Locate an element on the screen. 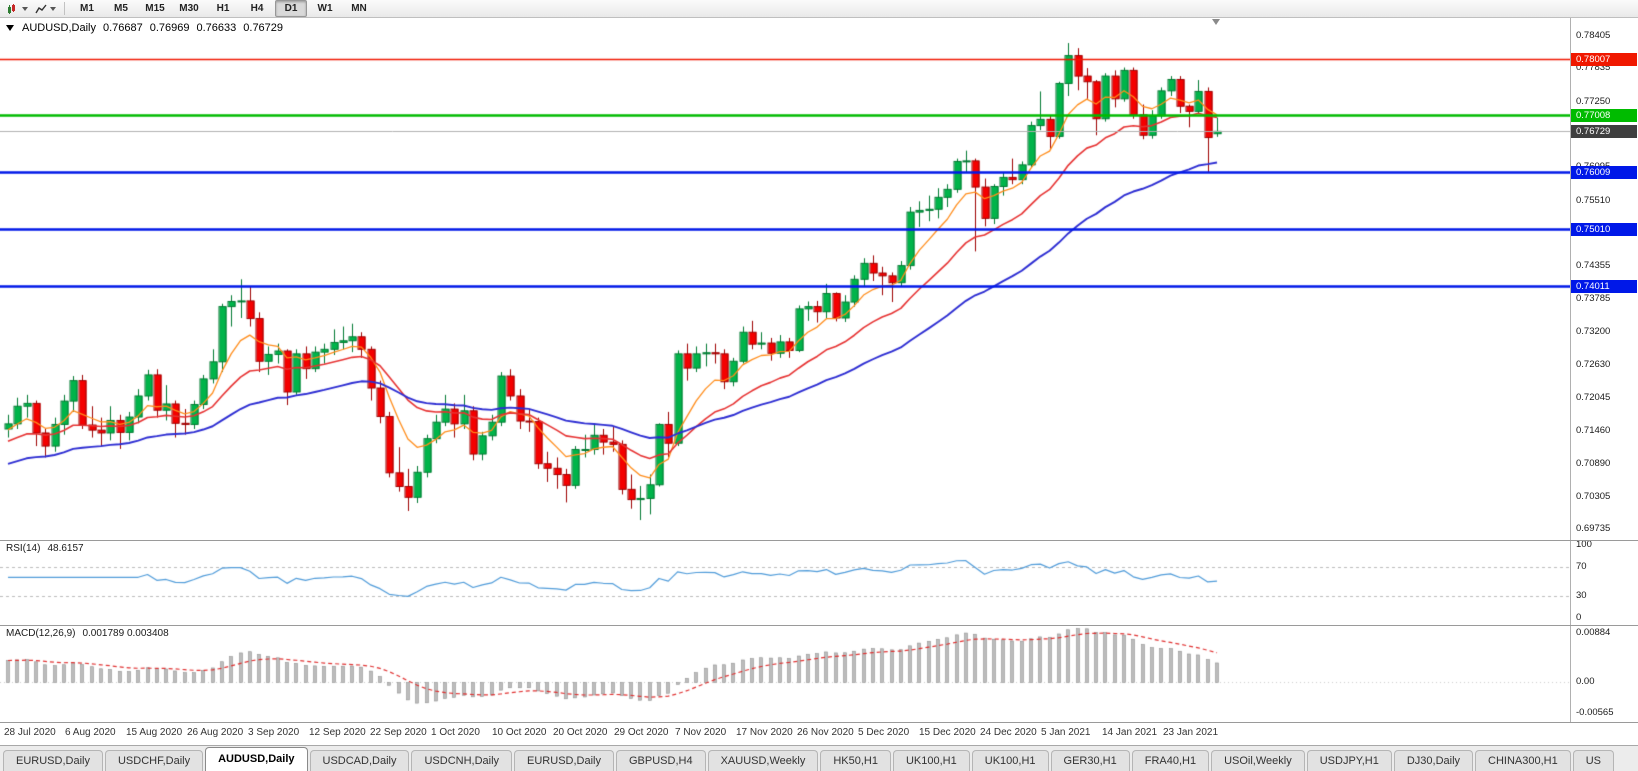  rsi-tick-label: 100 is located at coordinates (1584, 544).